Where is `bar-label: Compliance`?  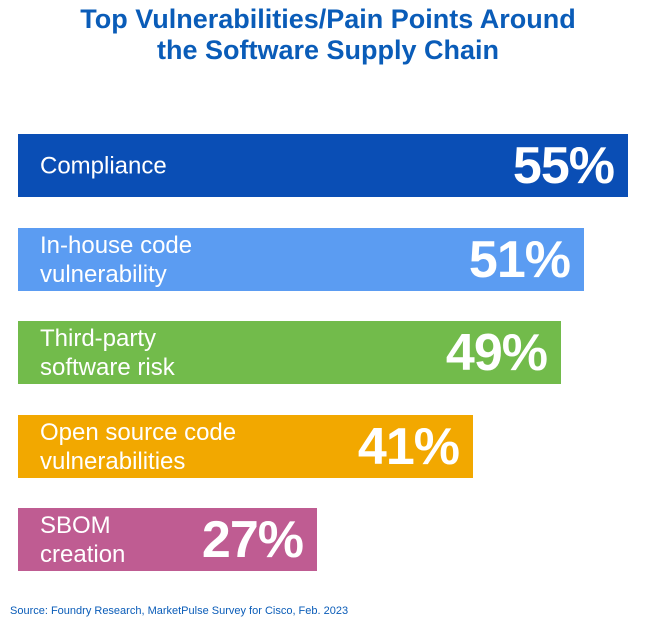
bar-label: Compliance is located at coordinates (103, 165).